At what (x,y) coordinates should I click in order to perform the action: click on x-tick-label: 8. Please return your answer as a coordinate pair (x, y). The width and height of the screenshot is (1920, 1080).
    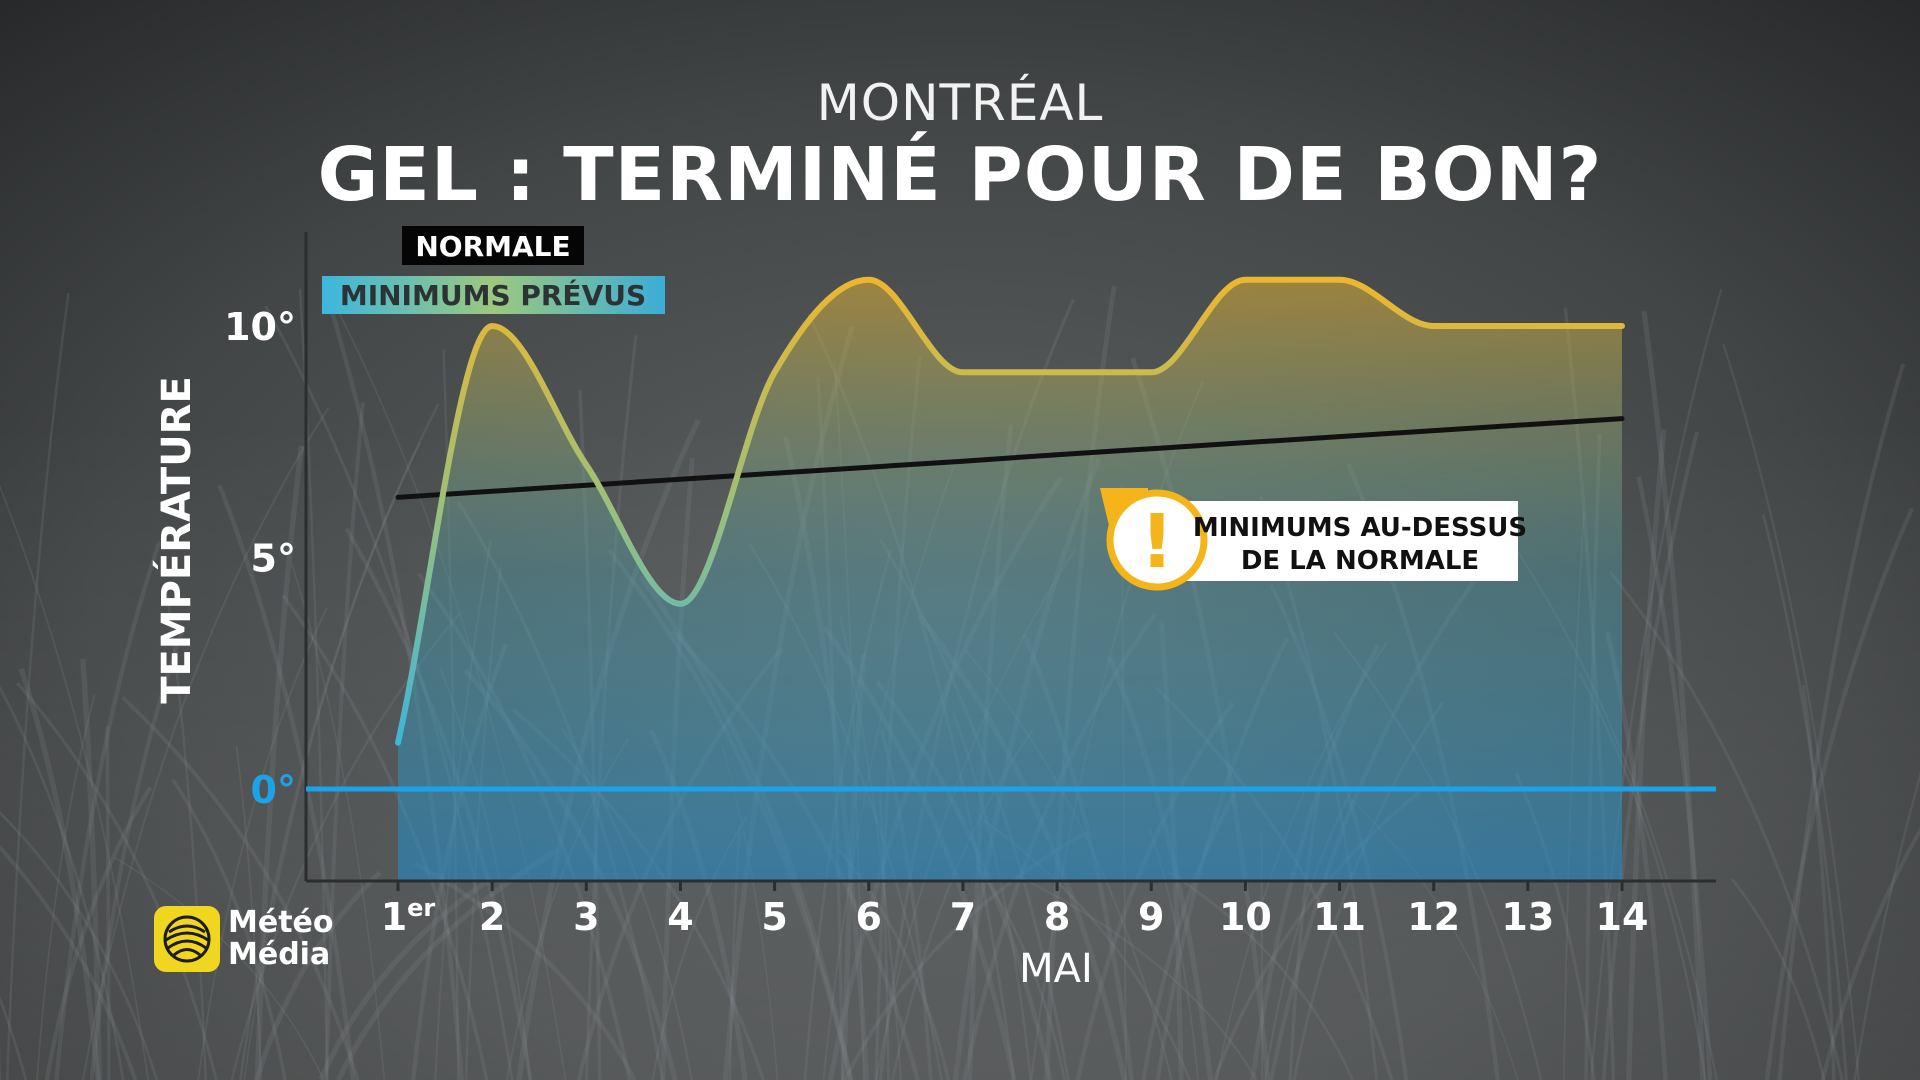
    Looking at the image, I should click on (1057, 917).